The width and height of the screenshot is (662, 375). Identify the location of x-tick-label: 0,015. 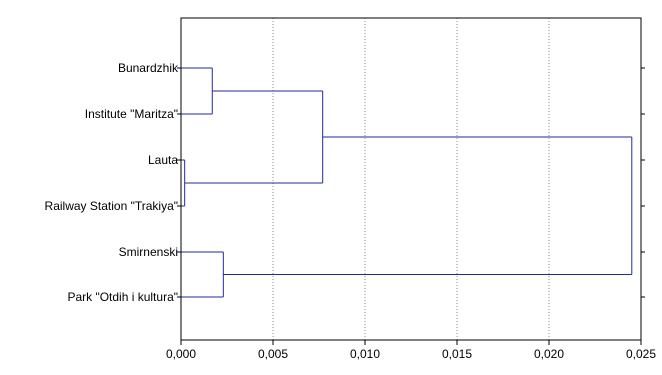
(457, 354).